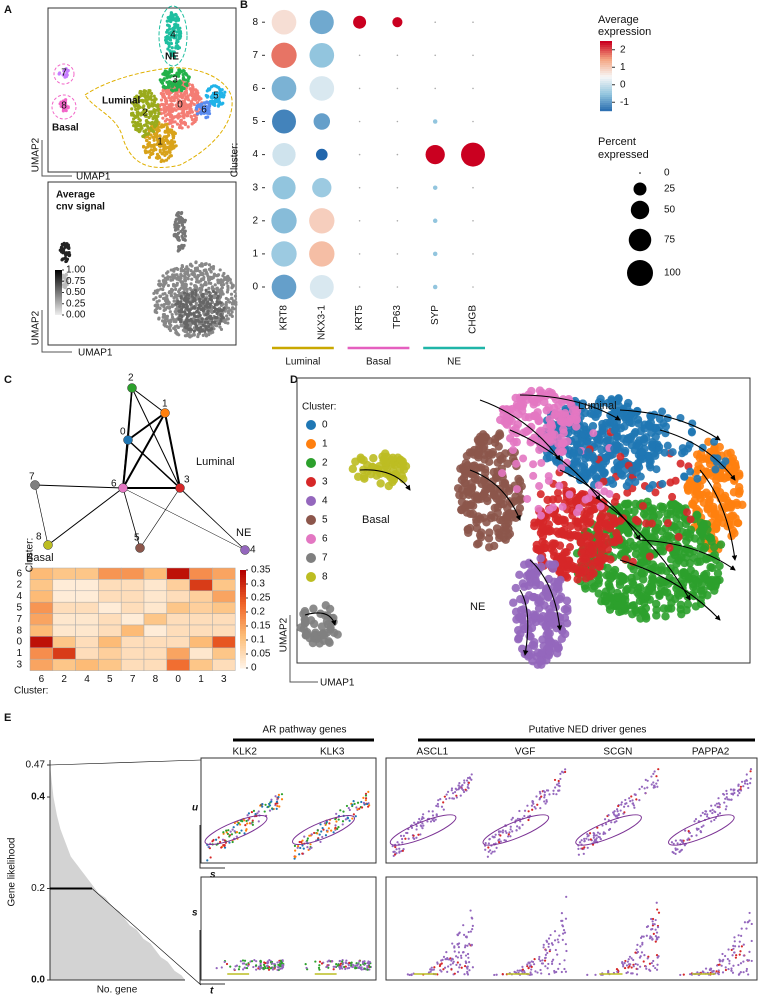 The height and width of the screenshot is (997, 766). Describe the element at coordinates (64, 74) in the screenshot. I see `region-outline` at that location.